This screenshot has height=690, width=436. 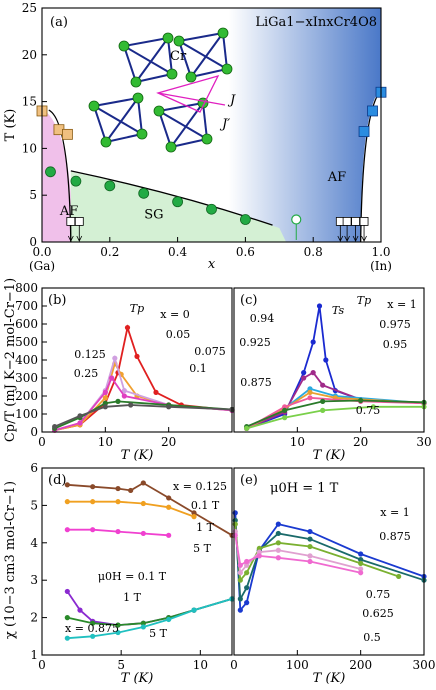 I want to click on af-boundary-ga, so click(x=60, y=176).